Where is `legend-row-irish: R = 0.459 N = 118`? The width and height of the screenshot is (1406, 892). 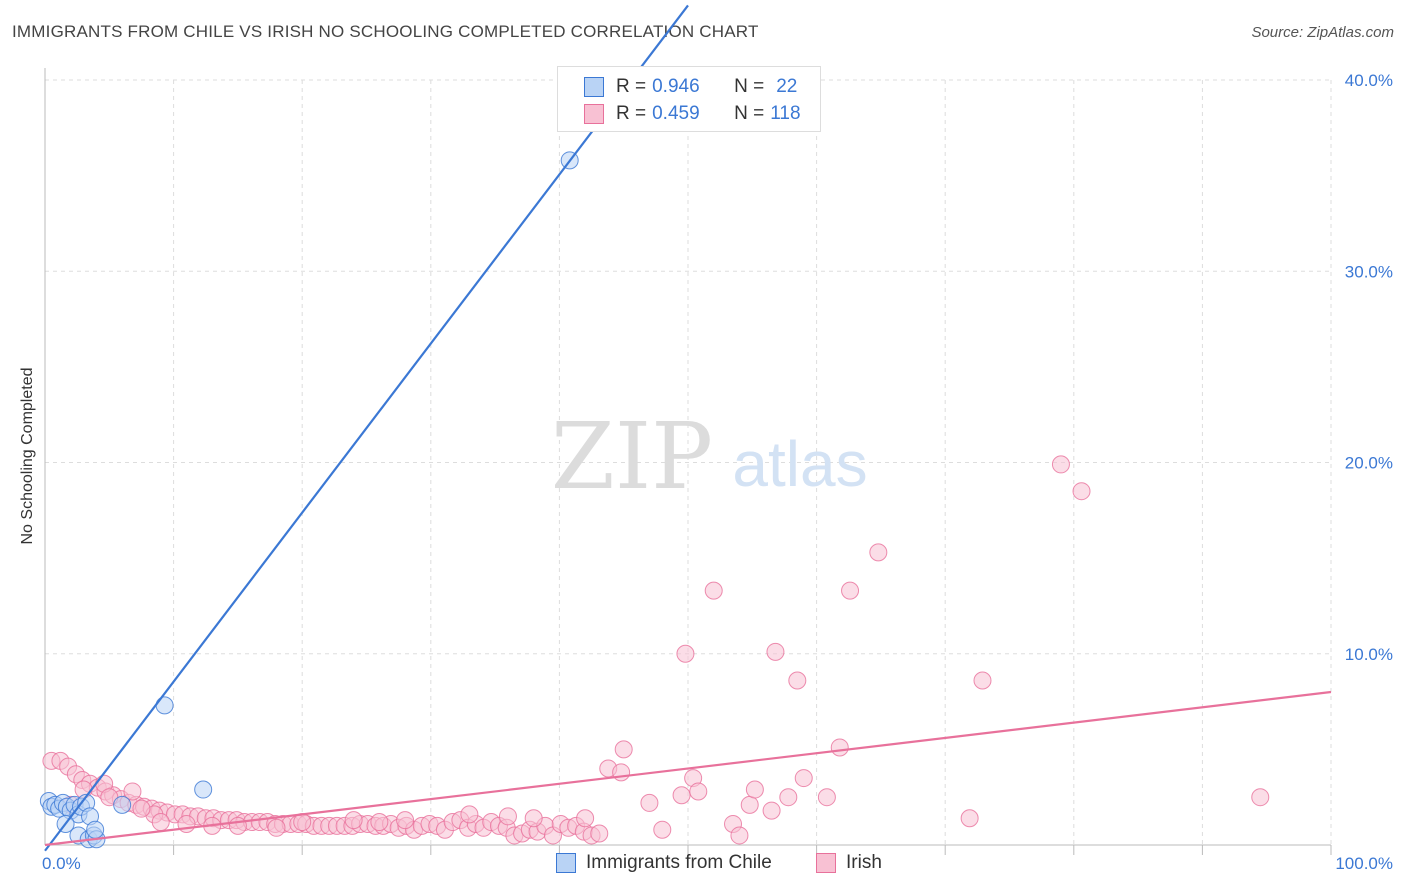
legend-row-irish: R = 0.459 N = 118 is located at coordinates (692, 114).